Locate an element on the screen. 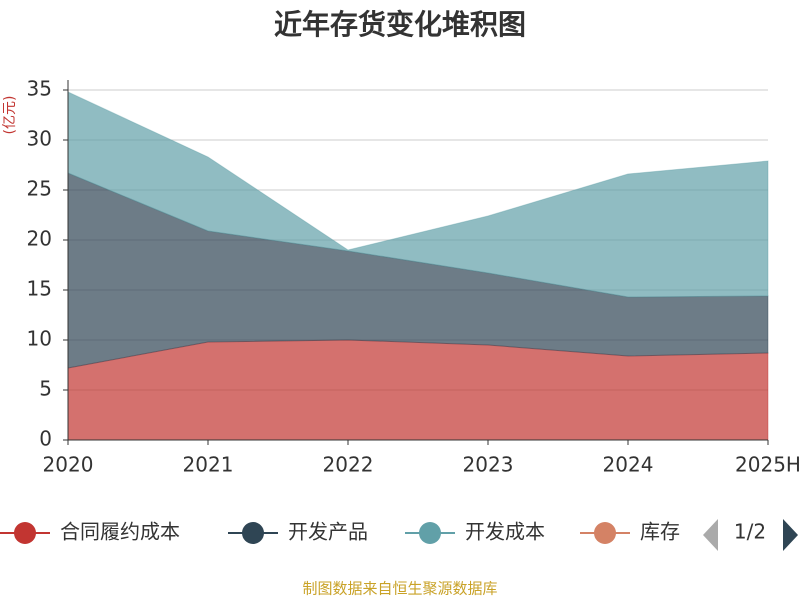  x-tick-label: 2024 is located at coordinates (628, 465).